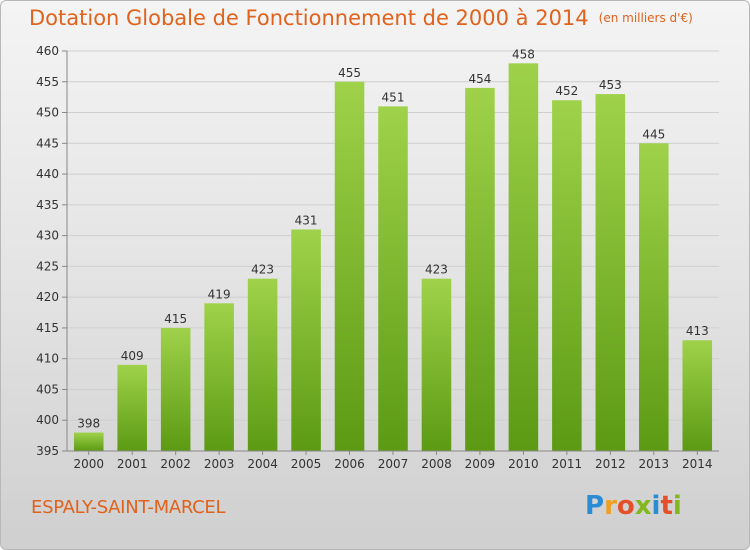 This screenshot has height=550, width=750. Describe the element at coordinates (567, 464) in the screenshot. I see `x-tick-label: 2011` at that location.